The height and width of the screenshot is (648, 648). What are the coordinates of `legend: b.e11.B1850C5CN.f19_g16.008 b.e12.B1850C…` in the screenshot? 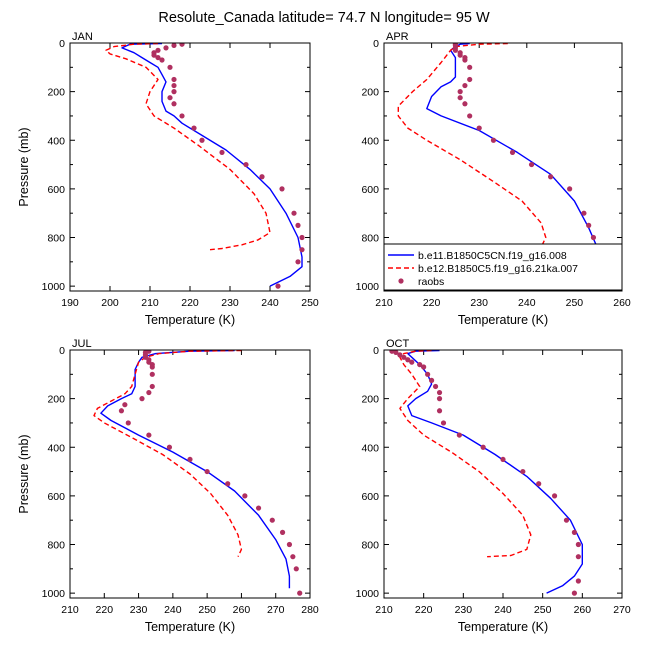 It's located at (503, 267).